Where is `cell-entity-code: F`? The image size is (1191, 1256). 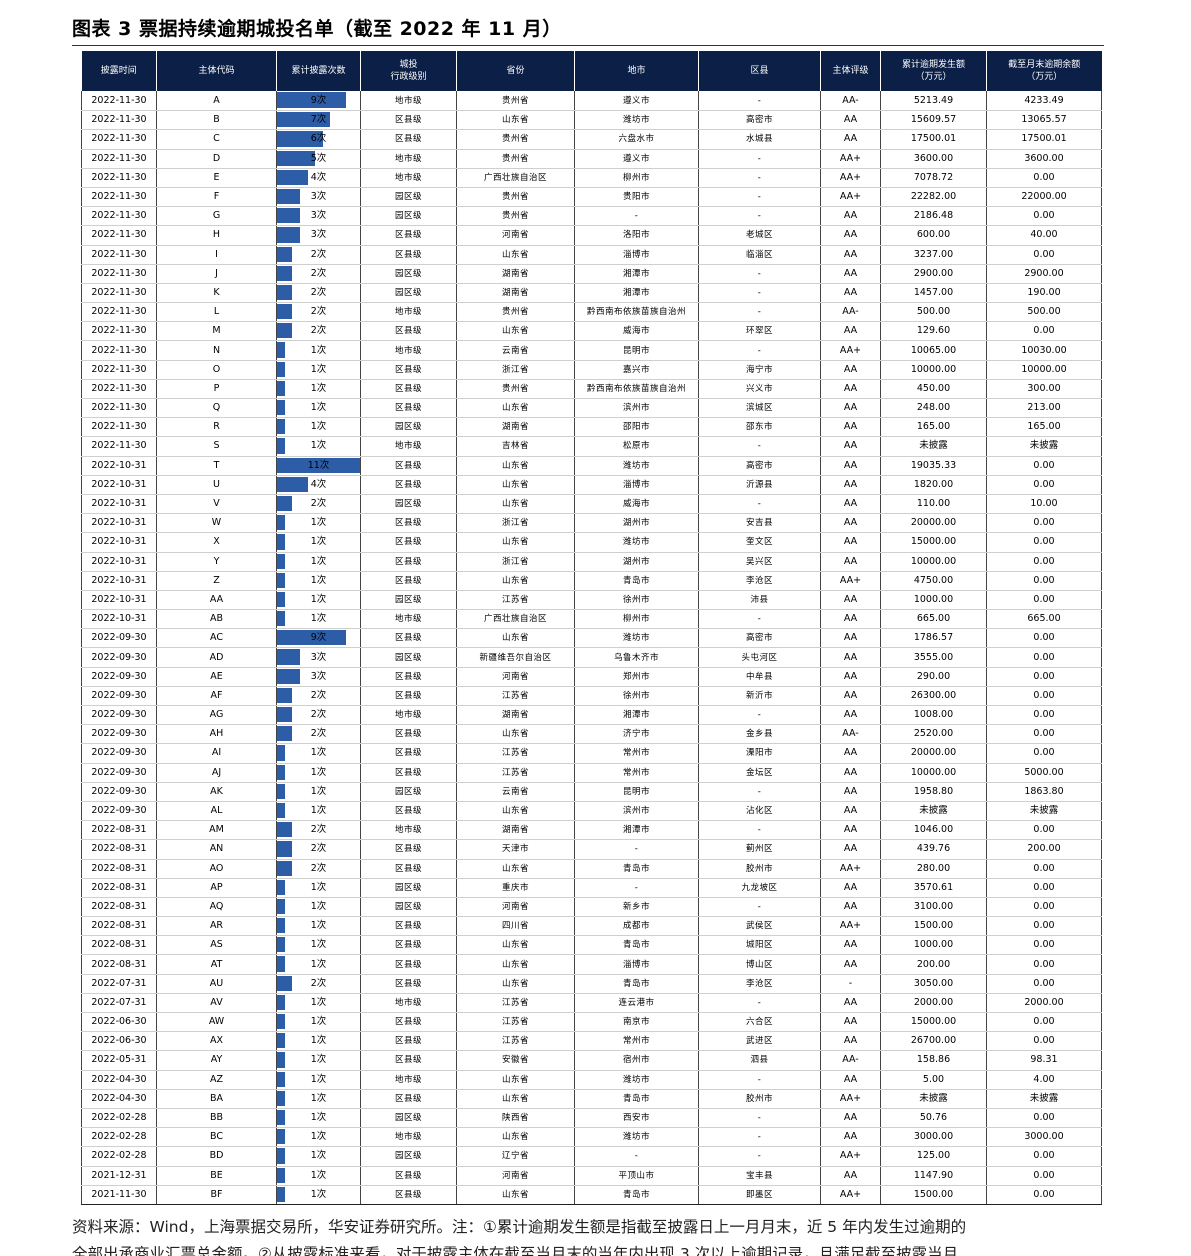 cell-entity-code: F is located at coordinates (216, 197).